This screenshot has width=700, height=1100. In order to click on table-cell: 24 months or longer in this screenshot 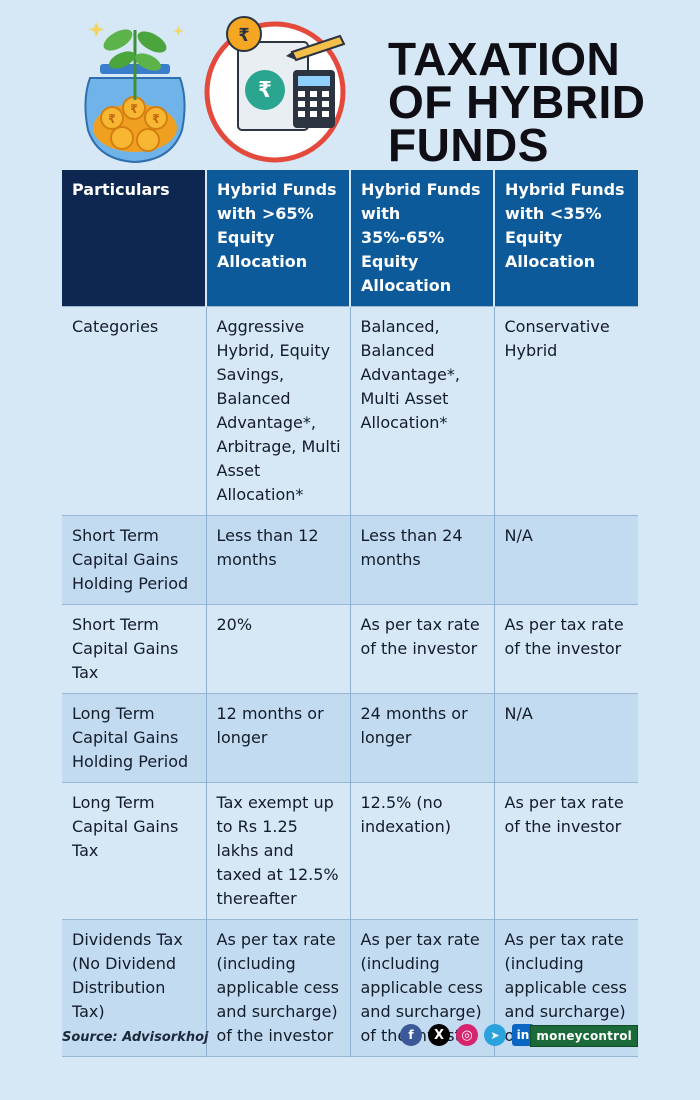, I will do `click(421, 738)`.